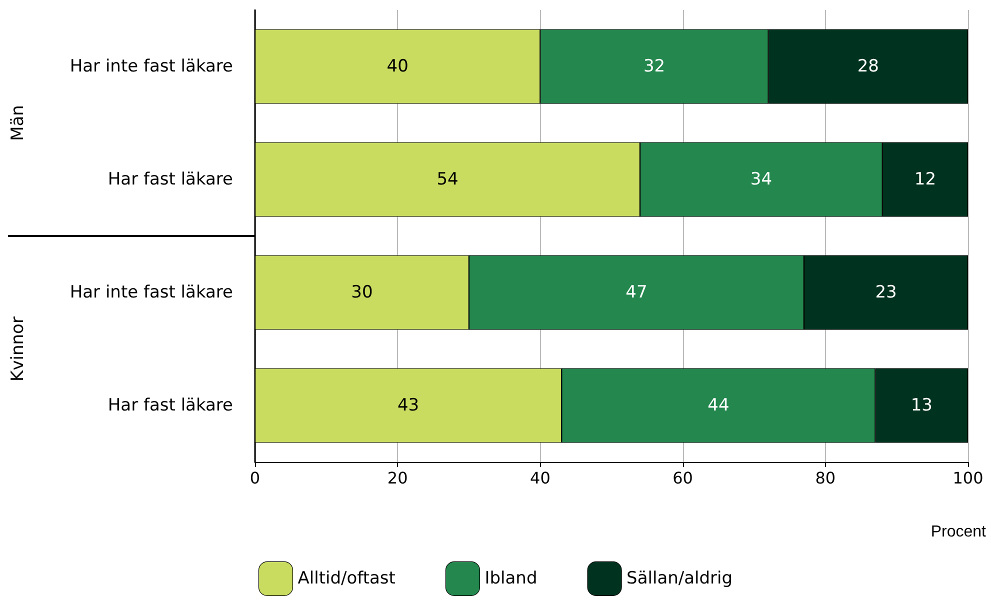 The width and height of the screenshot is (991, 603). Describe the element at coordinates (958, 532) in the screenshot. I see `x-axis-title: Procent` at that location.